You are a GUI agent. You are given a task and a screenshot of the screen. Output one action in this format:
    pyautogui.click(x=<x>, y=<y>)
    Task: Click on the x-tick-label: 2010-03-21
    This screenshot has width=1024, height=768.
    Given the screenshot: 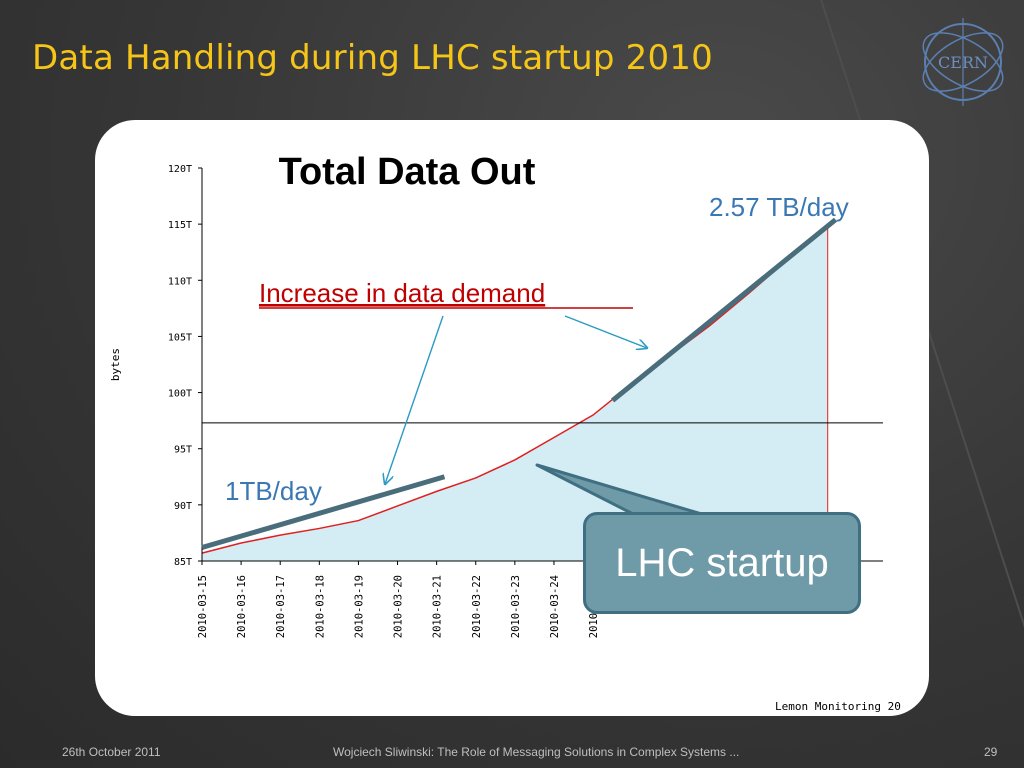 What is the action you would take?
    pyautogui.click(x=438, y=606)
    